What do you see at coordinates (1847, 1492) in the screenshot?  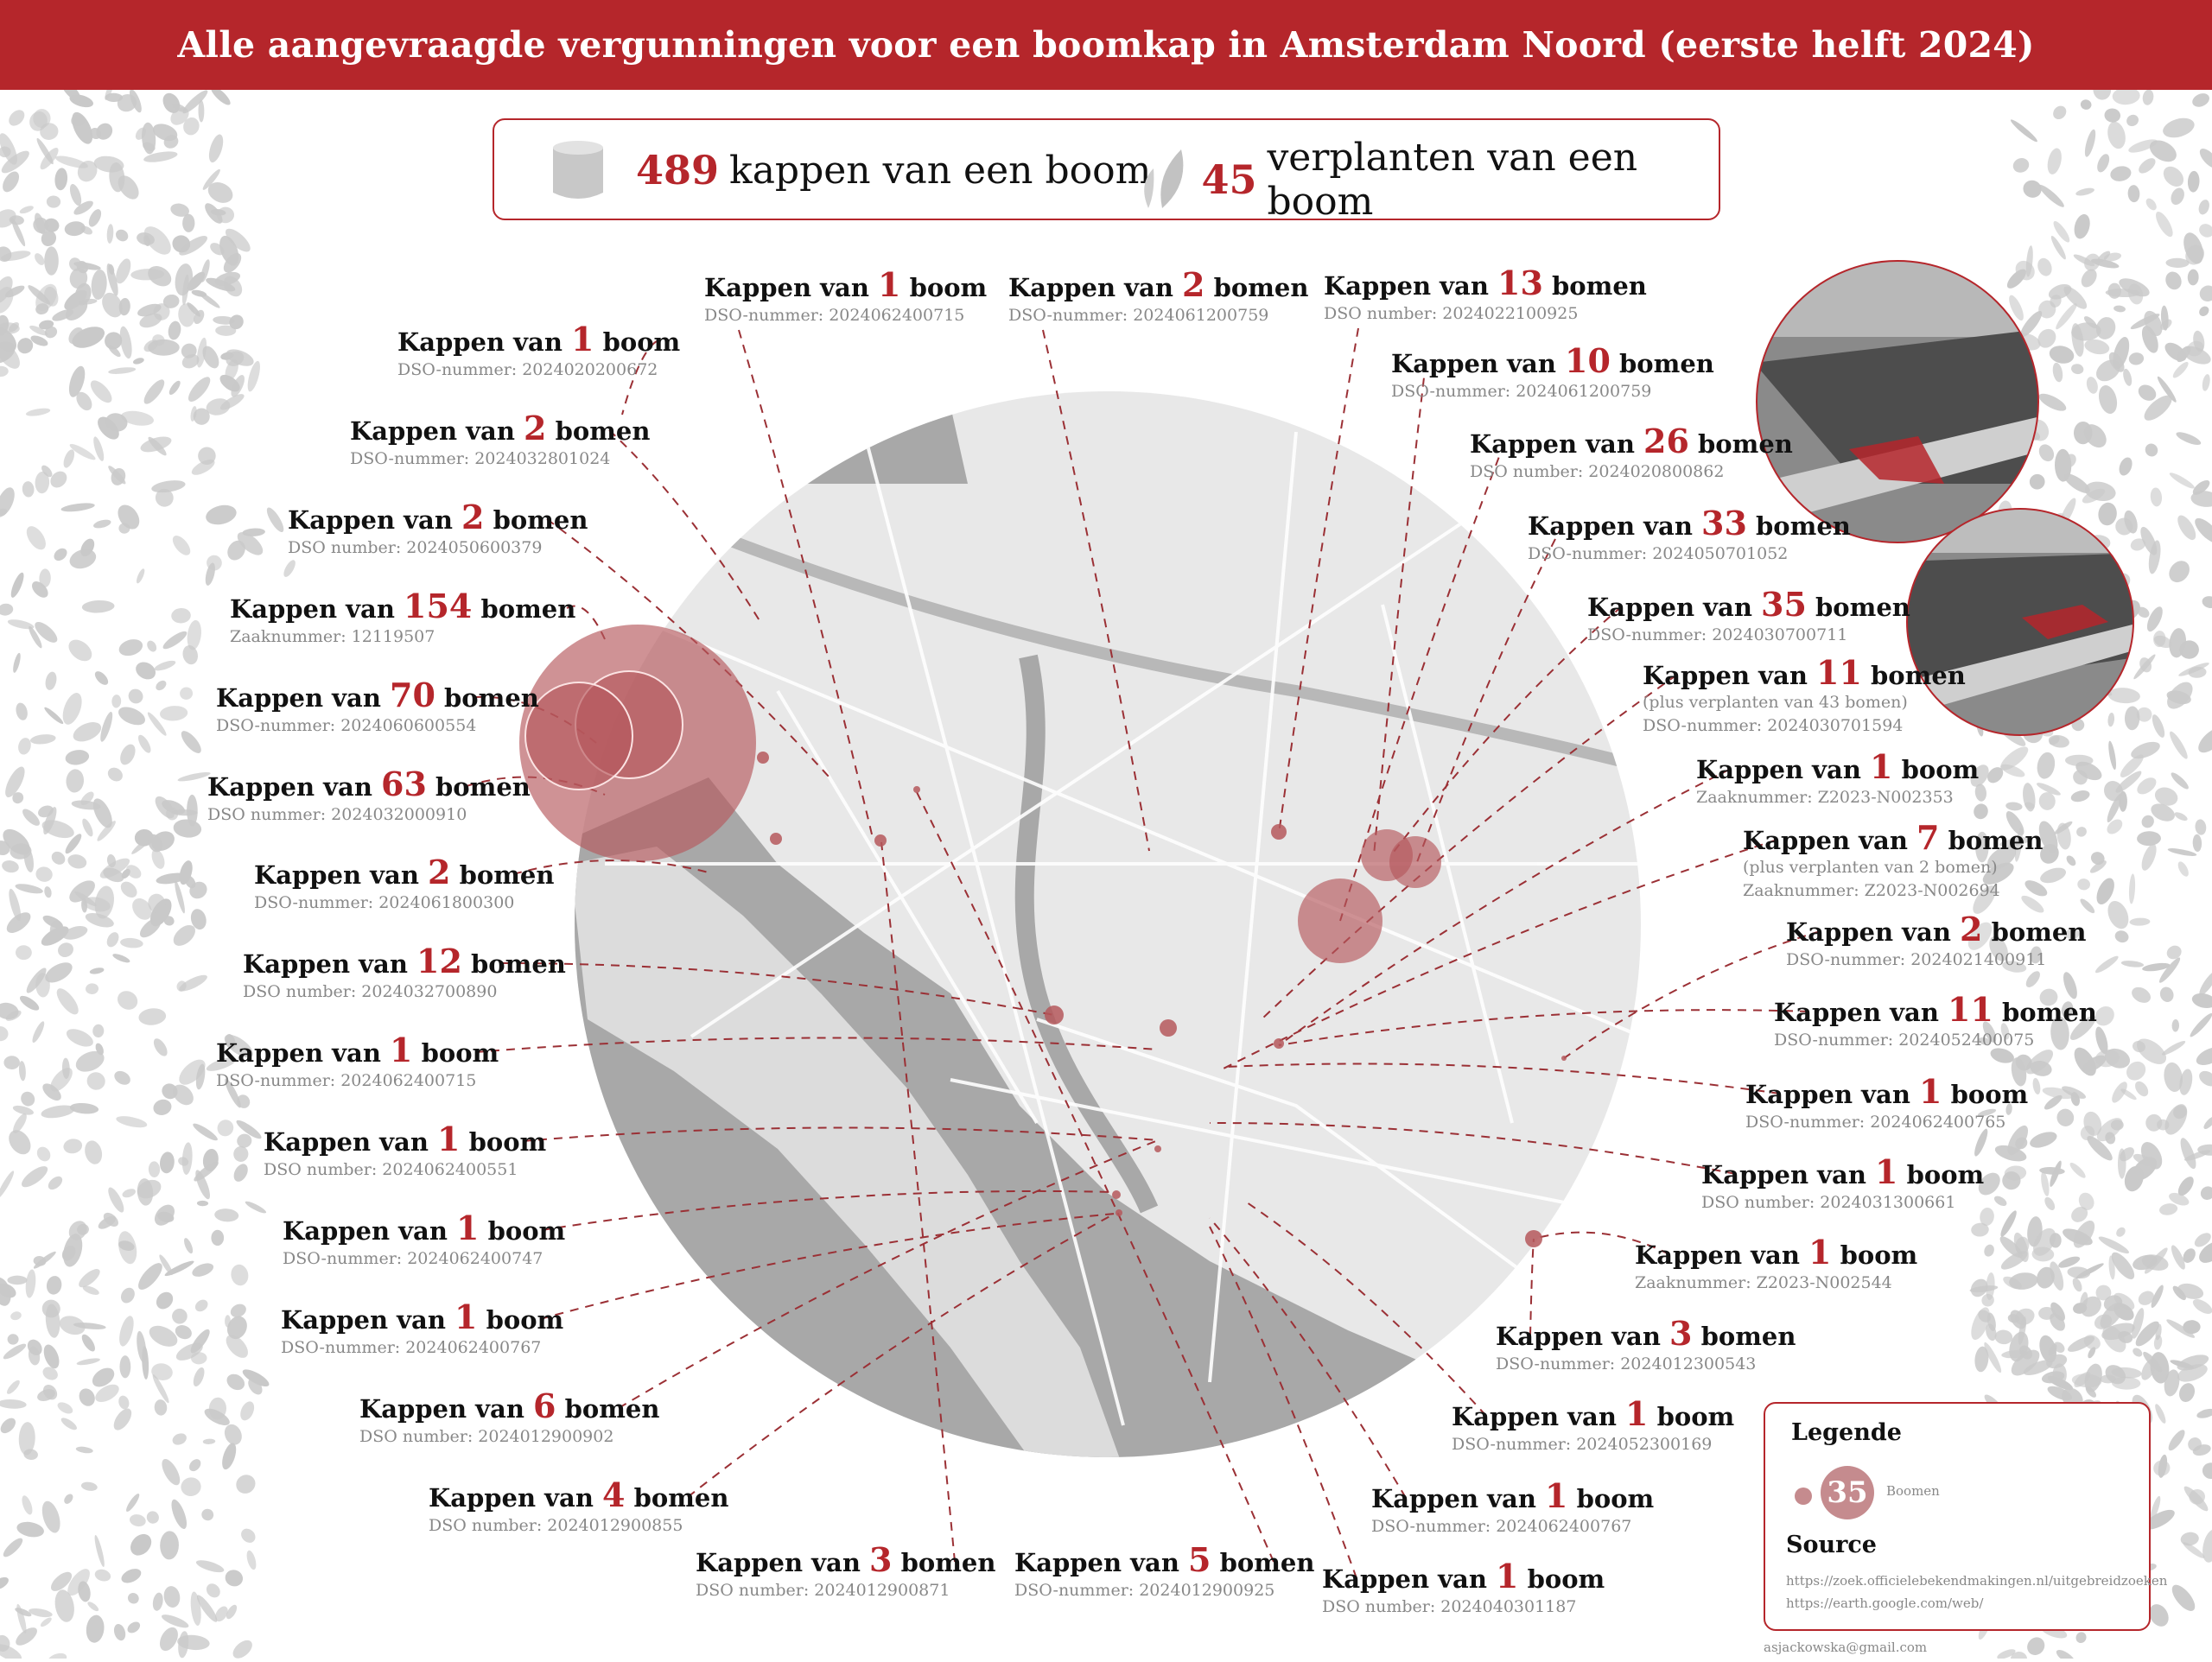 I see `legend-large-bubble: 35` at bounding box center [1847, 1492].